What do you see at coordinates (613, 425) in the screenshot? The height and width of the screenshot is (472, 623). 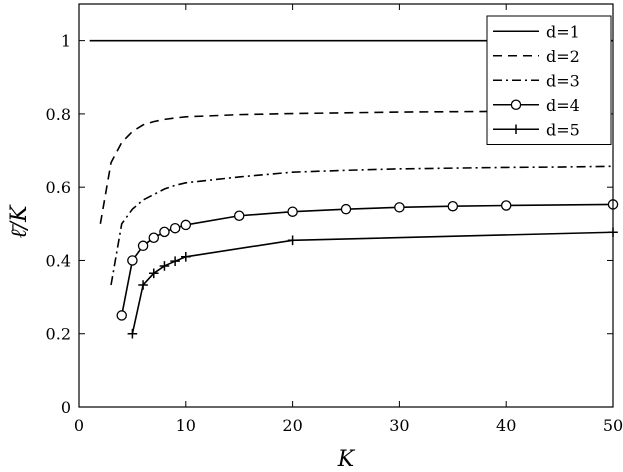 I see `x-tick-label: 50` at bounding box center [613, 425].